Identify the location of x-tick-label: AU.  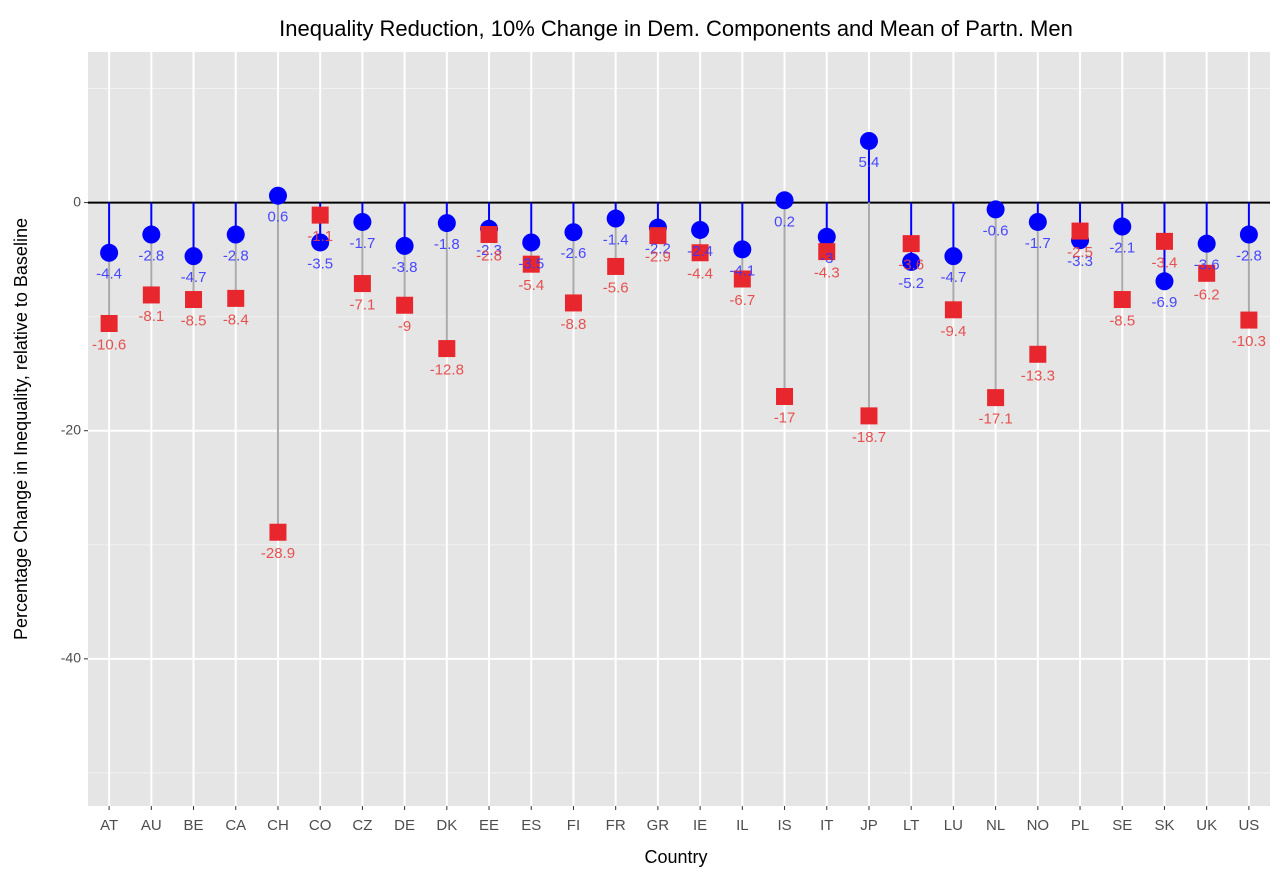
(151, 825).